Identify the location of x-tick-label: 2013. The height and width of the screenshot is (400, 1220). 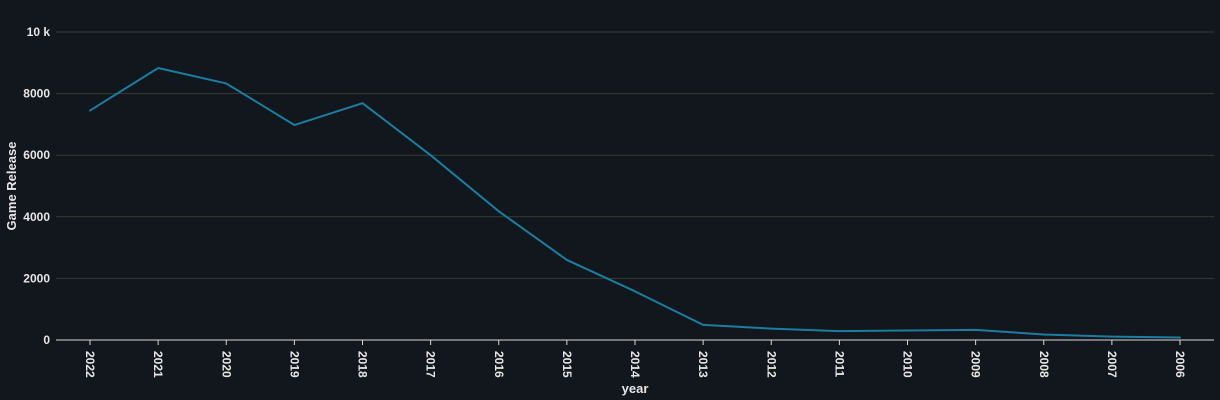
(703, 364).